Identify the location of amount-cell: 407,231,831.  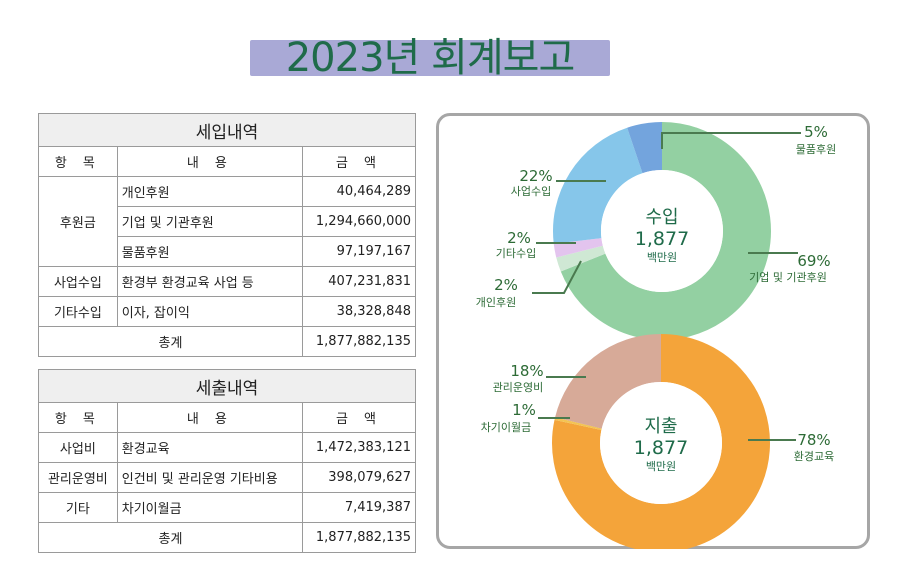
(359, 281).